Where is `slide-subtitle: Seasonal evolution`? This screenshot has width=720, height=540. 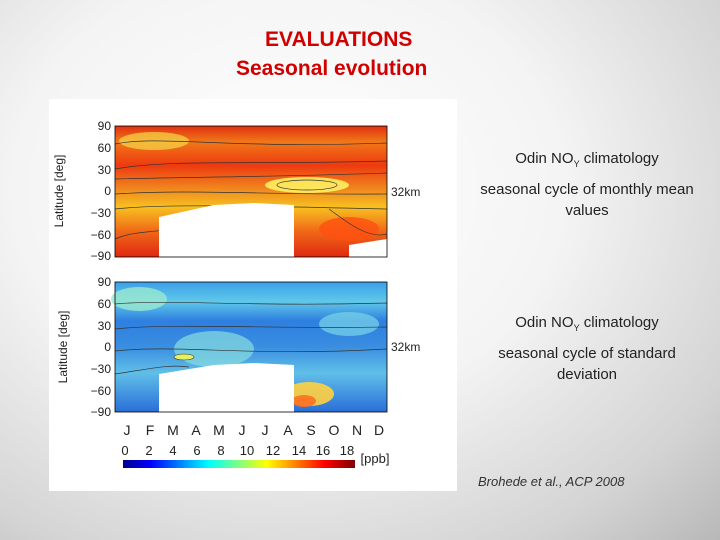 slide-subtitle: Seasonal evolution is located at coordinates (332, 68).